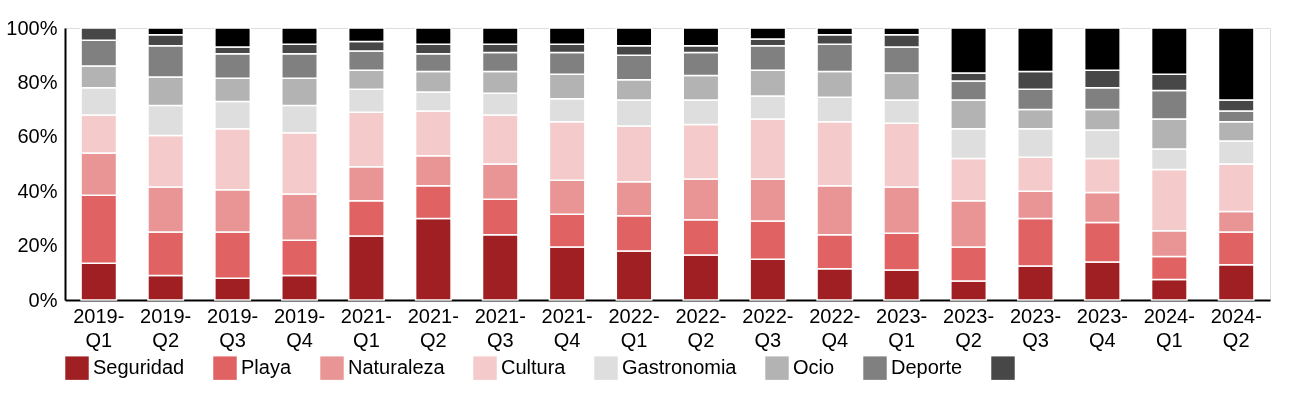 Image resolution: width=1310 pixels, height=404 pixels. Describe the element at coordinates (266, 367) in the screenshot. I see `legend-label: Playa` at that location.